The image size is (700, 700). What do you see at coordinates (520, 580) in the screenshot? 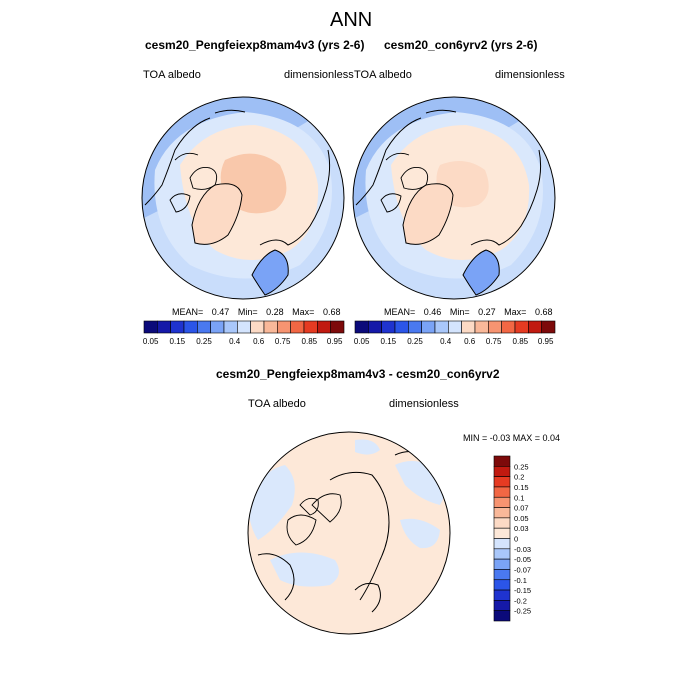
I see `colorbar-tick-label: -0.1` at bounding box center [520, 580].